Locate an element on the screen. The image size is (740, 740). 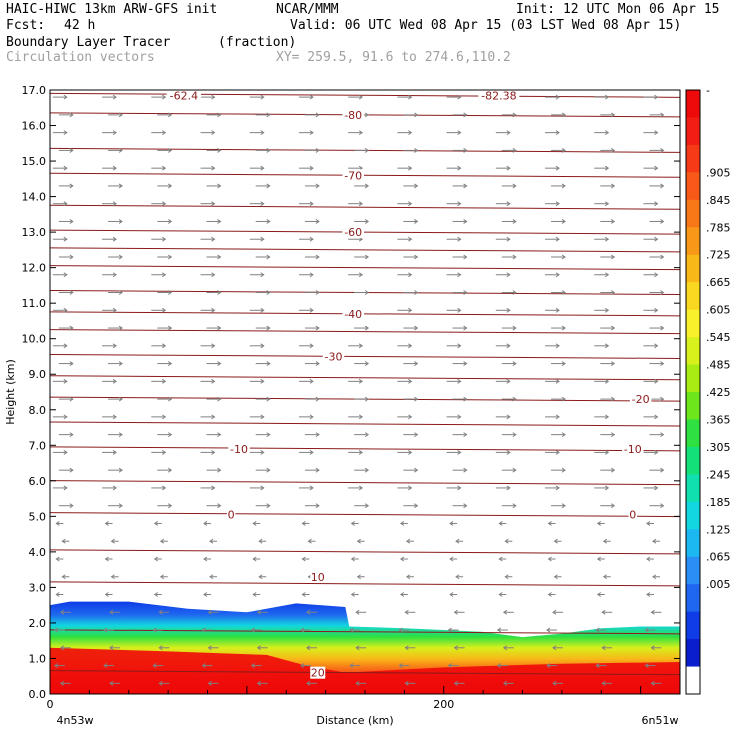
colorbar-label: .185 is located at coordinates (718, 502).